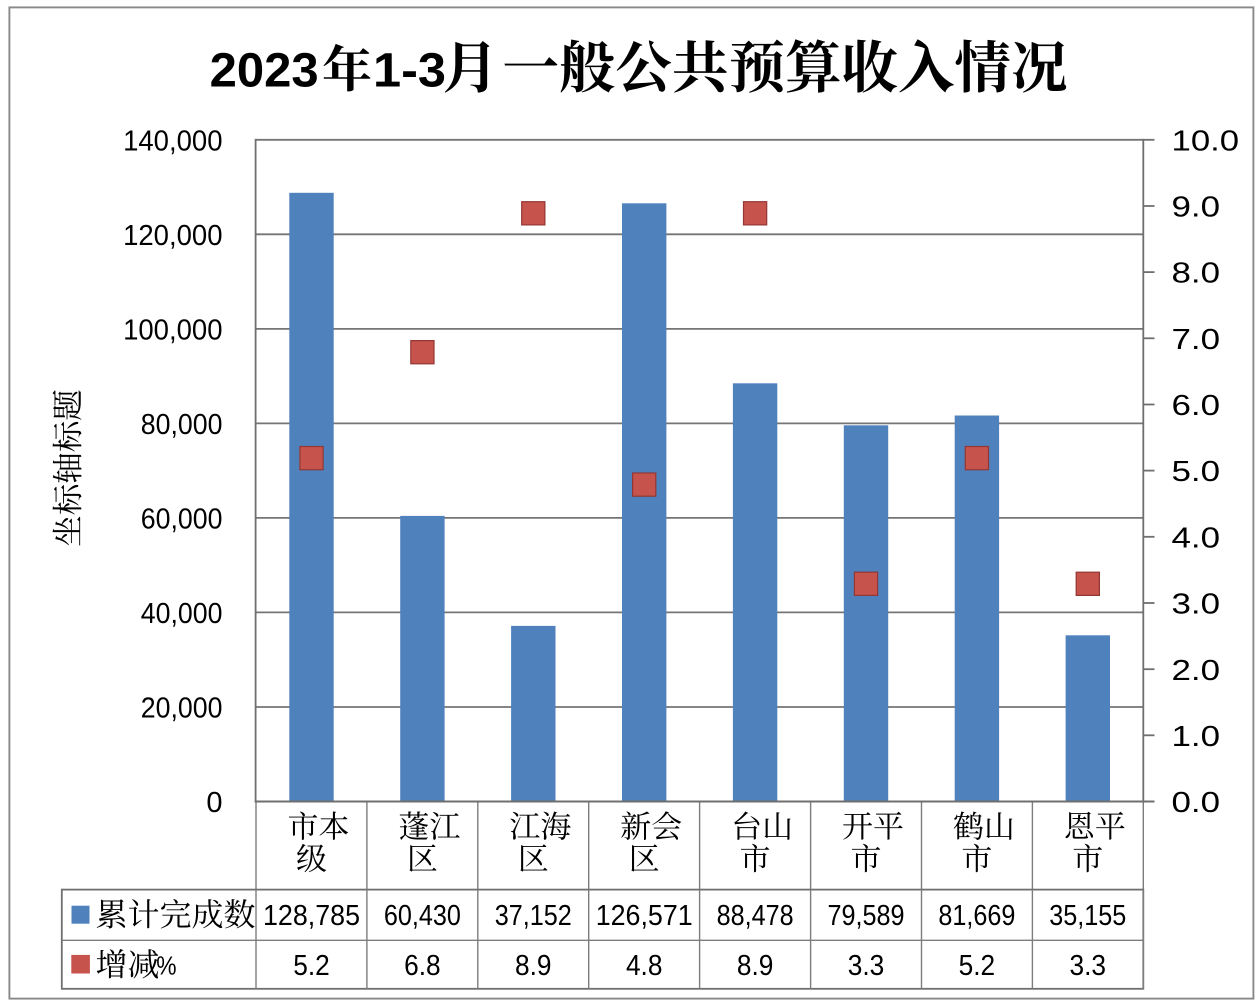  What do you see at coordinates (866, 916) in the screenshot?
I see `svg-text: 79,589` at bounding box center [866, 916].